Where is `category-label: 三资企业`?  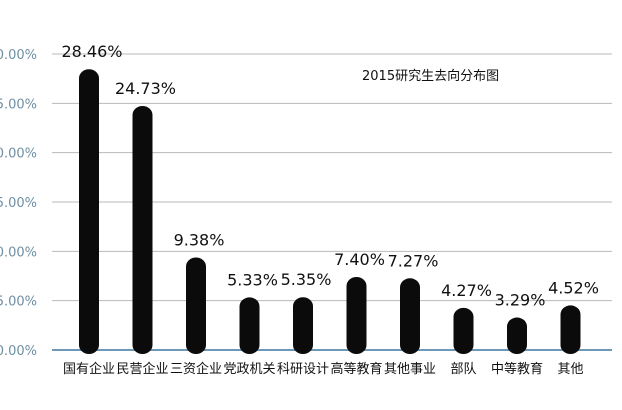 category-label: 三资企业 is located at coordinates (196, 369).